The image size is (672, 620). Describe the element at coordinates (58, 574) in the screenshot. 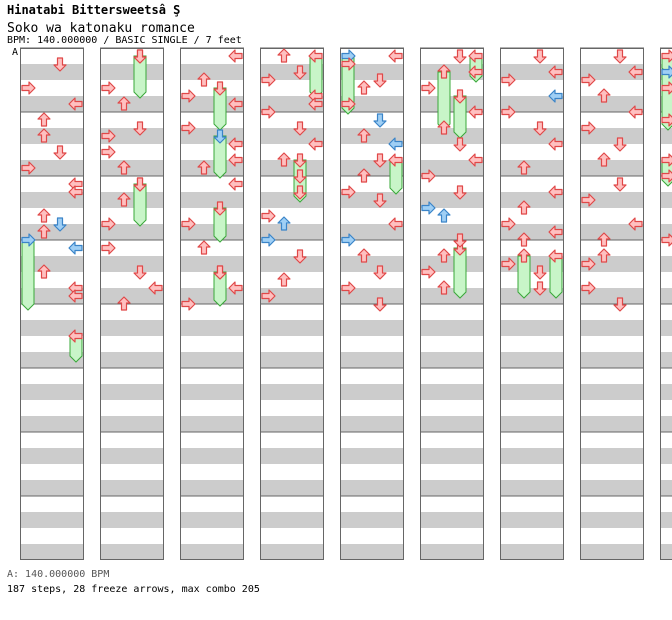

I see `bpm-legend: A: 140.000000 BPM` at that location.